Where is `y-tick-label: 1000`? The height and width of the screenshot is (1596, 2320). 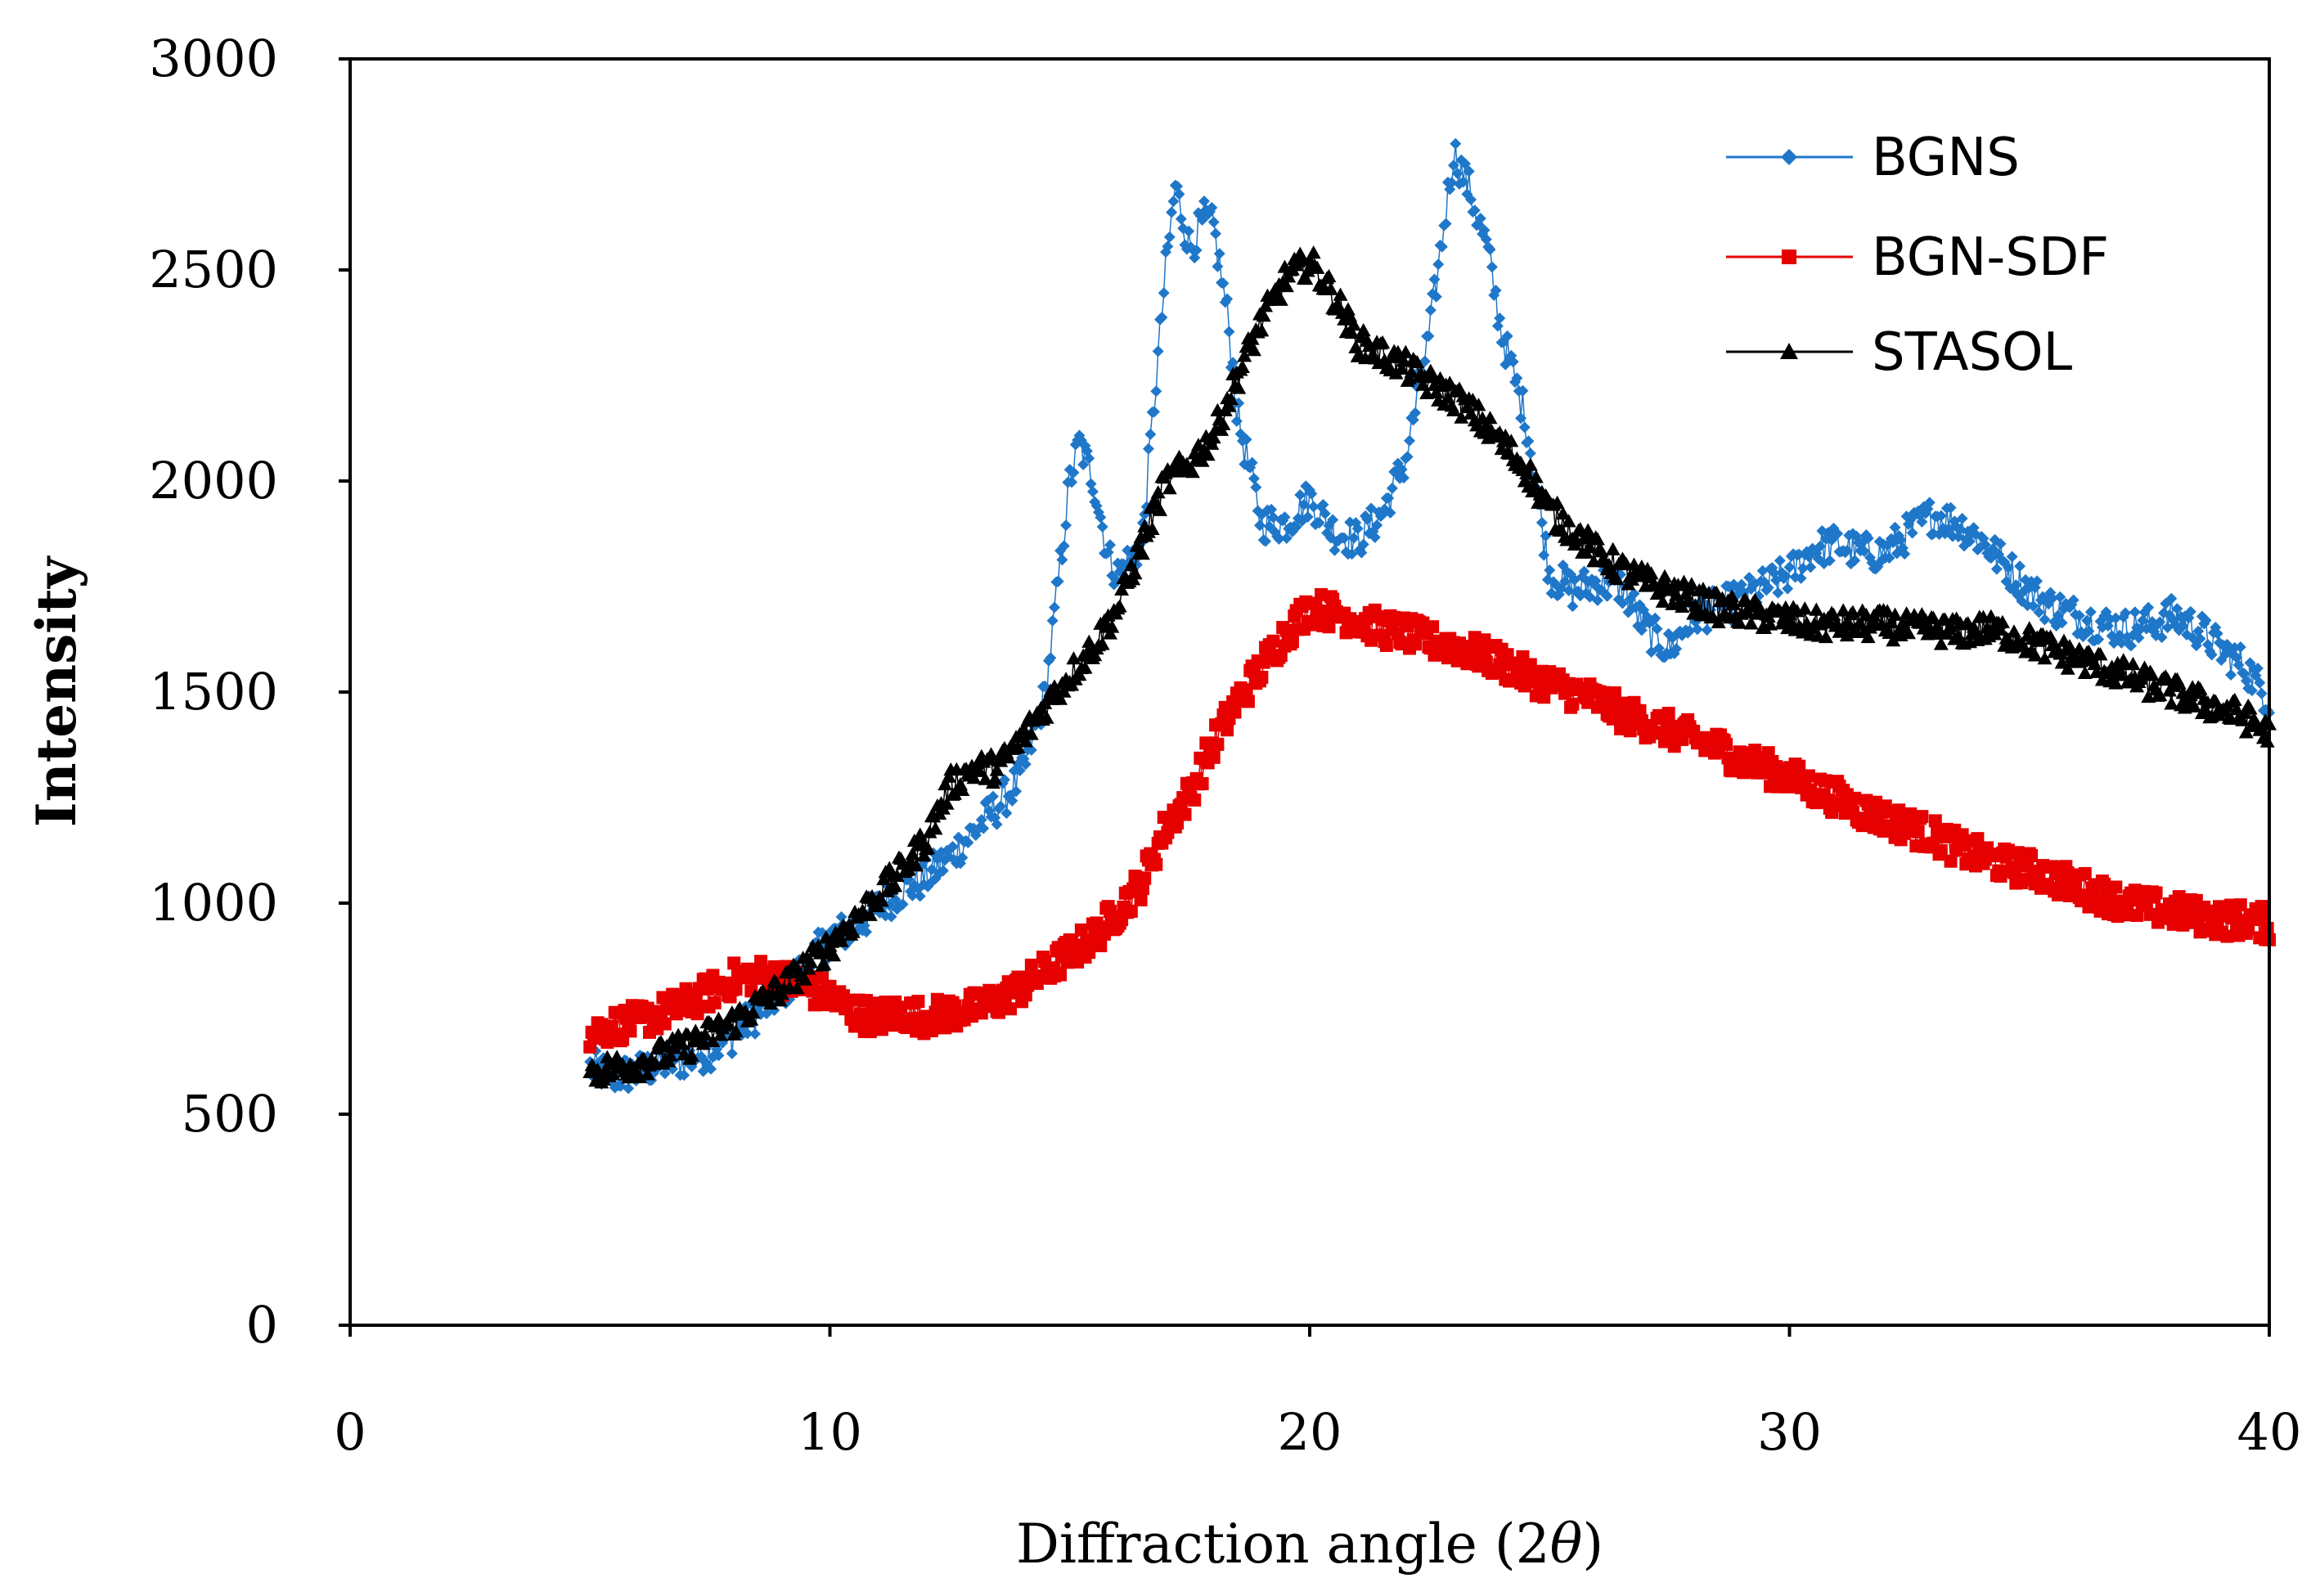 y-tick-label: 1000 is located at coordinates (213, 903).